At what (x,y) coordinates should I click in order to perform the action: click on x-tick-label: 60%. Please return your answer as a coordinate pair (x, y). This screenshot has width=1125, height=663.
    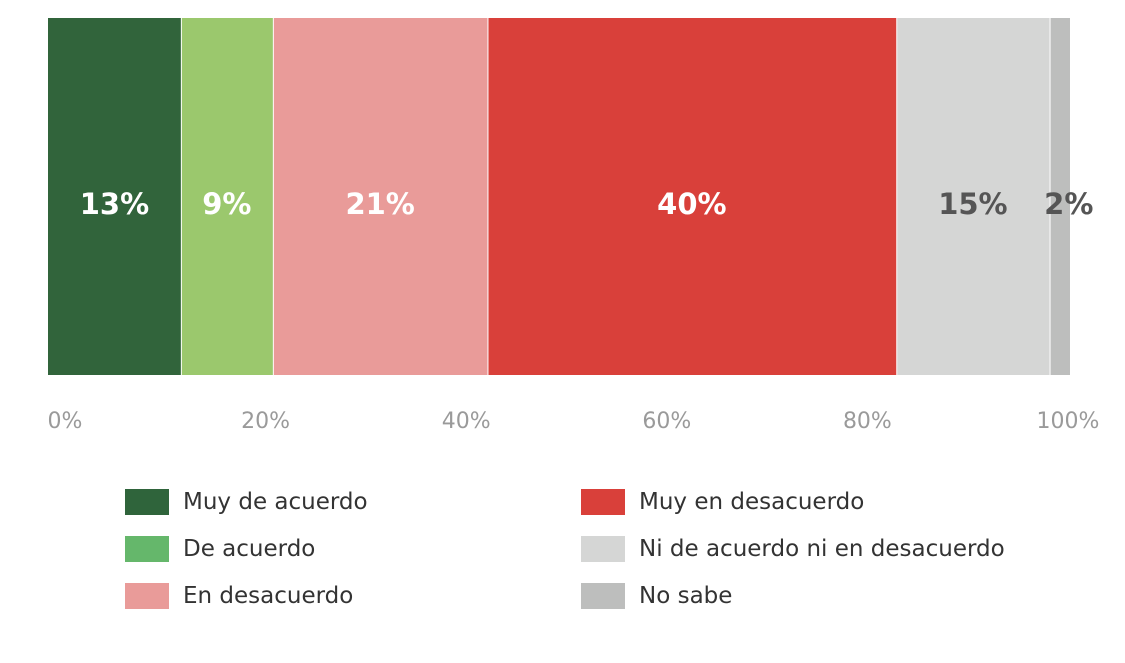
    Looking at the image, I should click on (666, 421).